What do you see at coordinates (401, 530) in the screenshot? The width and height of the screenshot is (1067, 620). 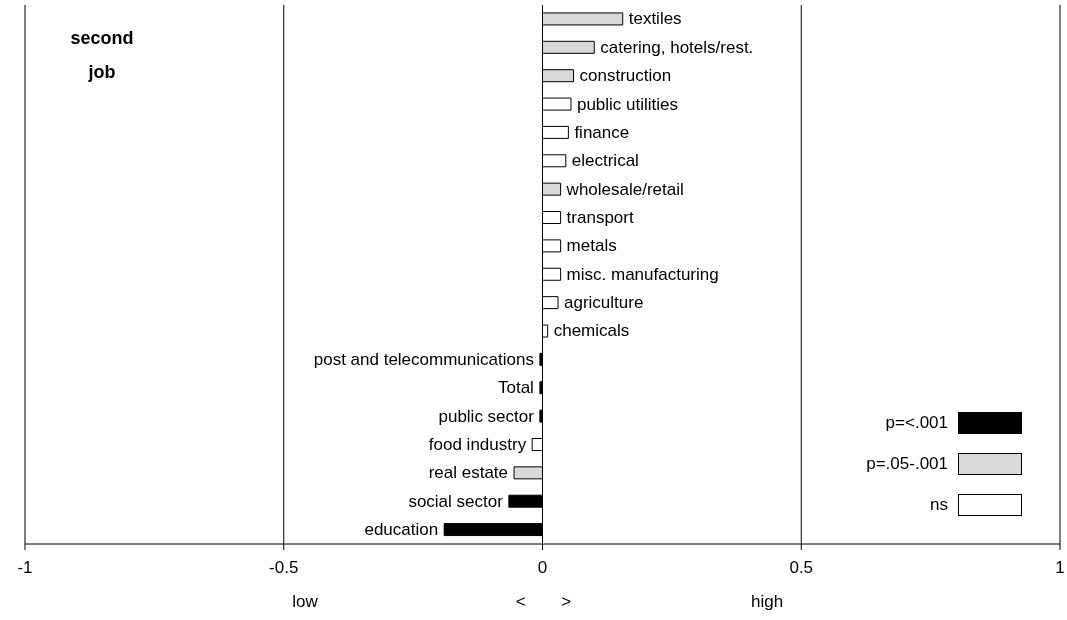 I see `y-tick-label: education` at bounding box center [401, 530].